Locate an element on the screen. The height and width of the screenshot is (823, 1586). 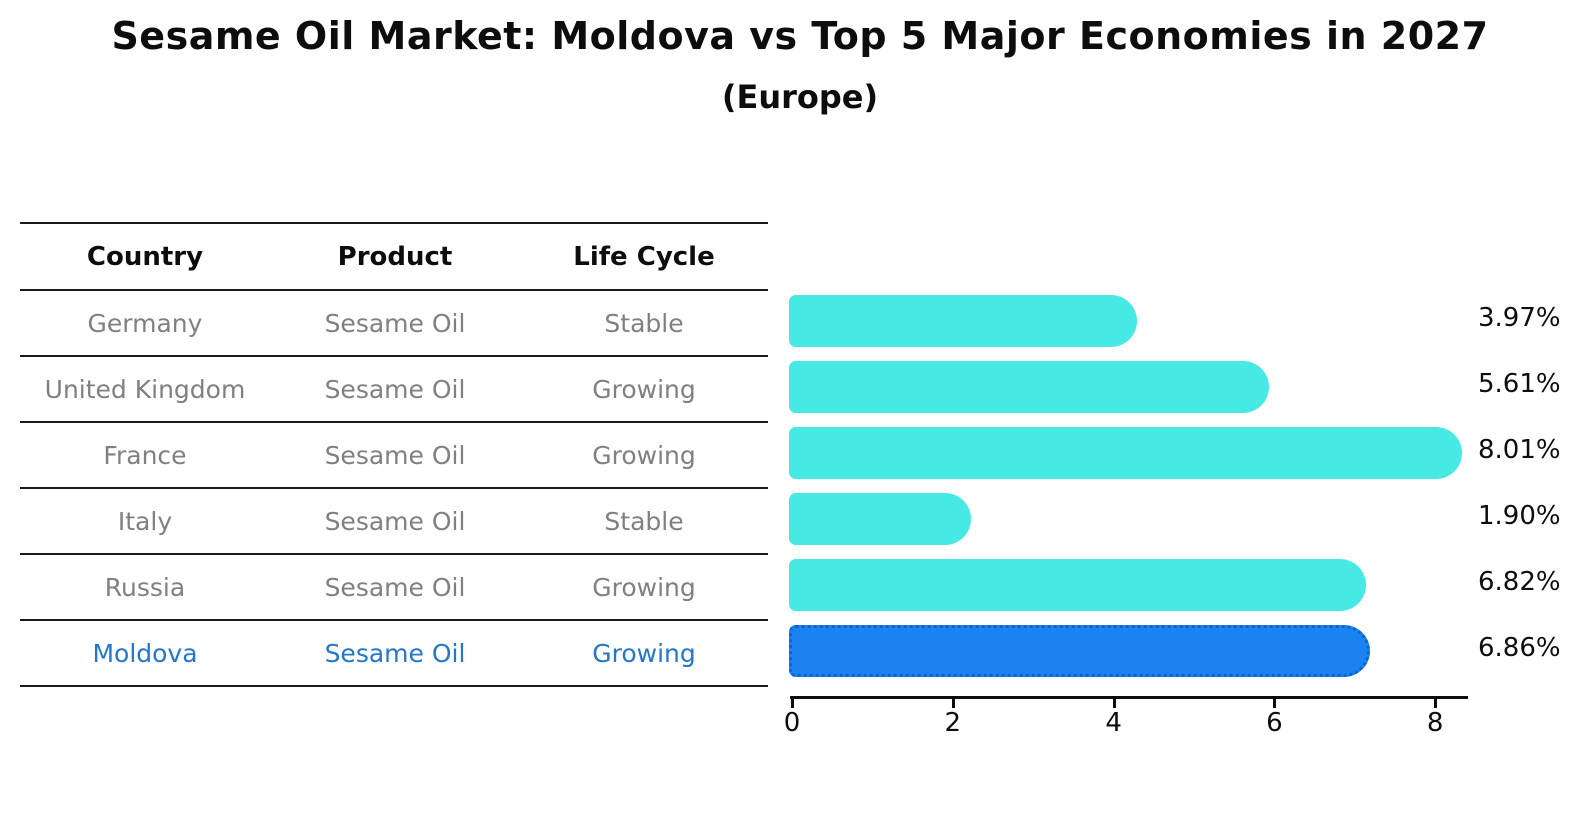
table-row-united-kingdom: United Kingdom Sesame Oil Growing is located at coordinates (394, 390).